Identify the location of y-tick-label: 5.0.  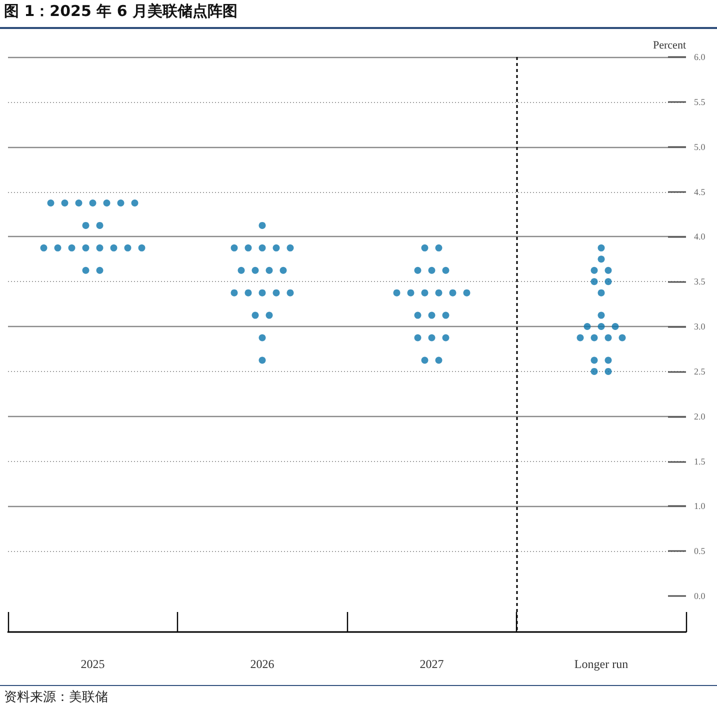
(700, 147).